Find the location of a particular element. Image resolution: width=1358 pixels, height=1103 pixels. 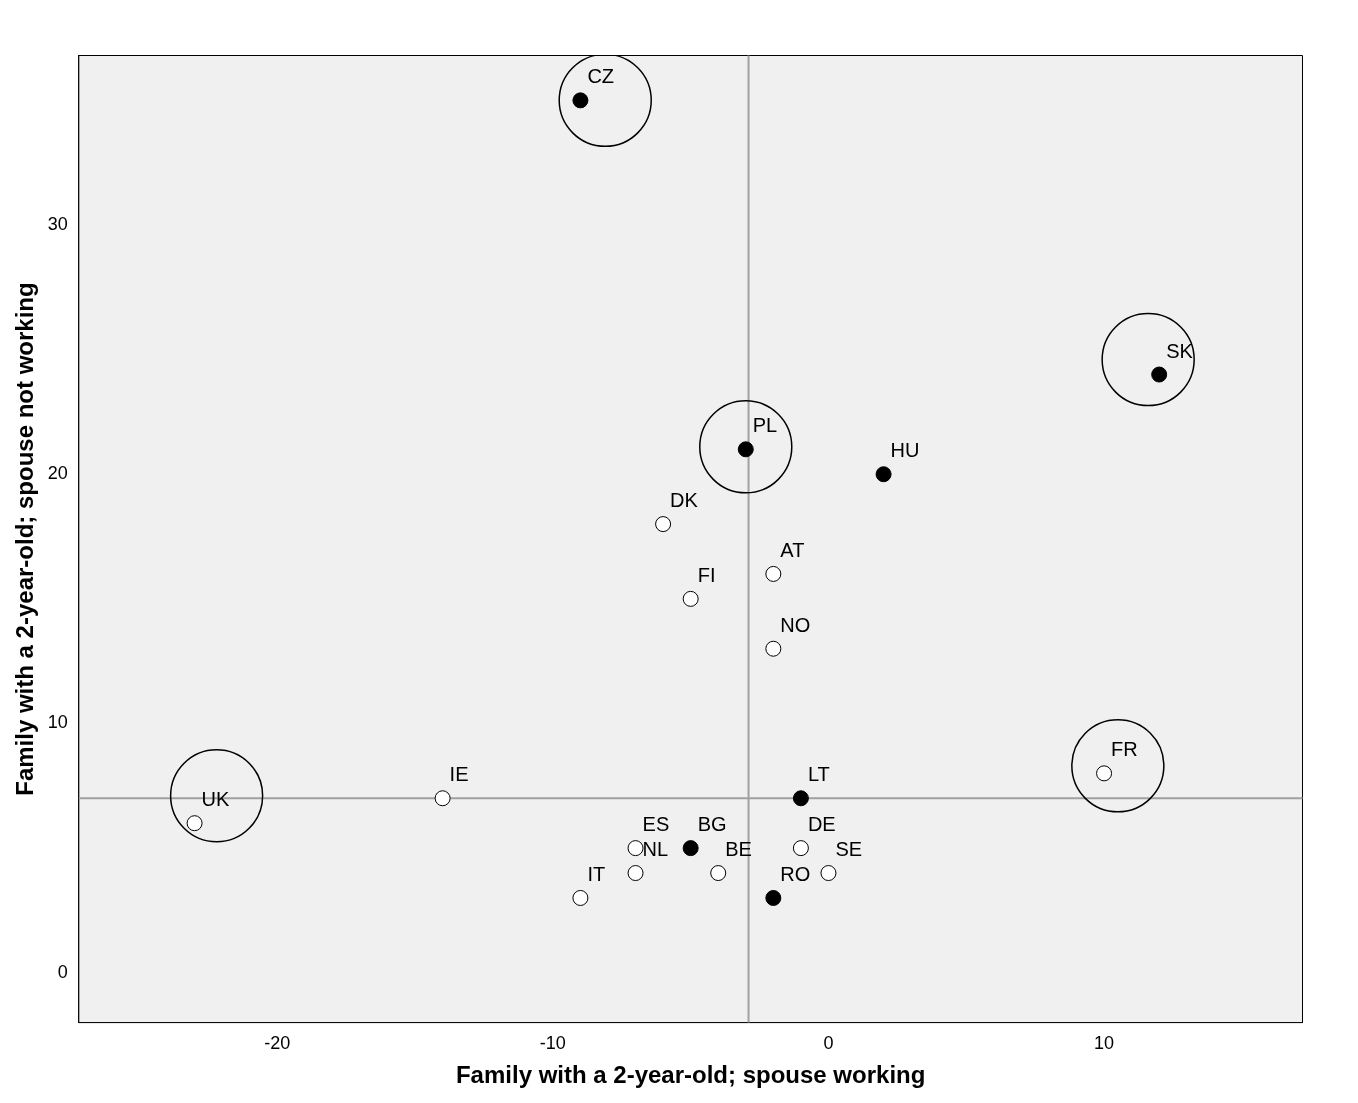

annotation: SE is located at coordinates (849, 849).